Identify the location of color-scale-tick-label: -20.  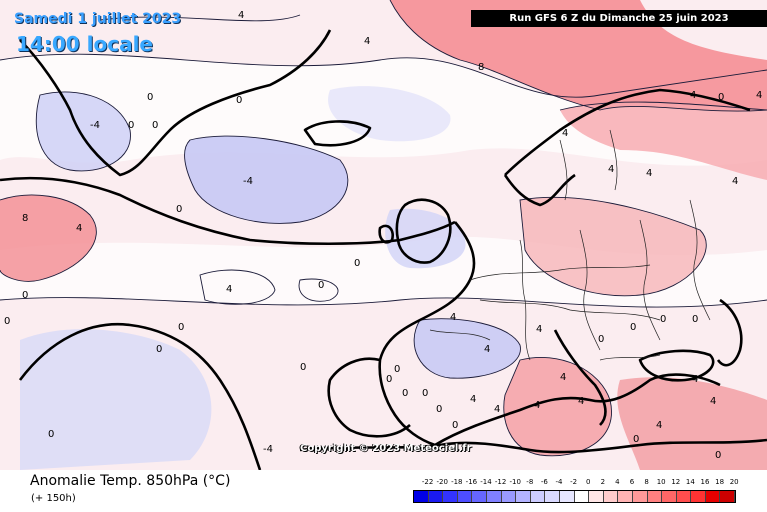
(442, 482).